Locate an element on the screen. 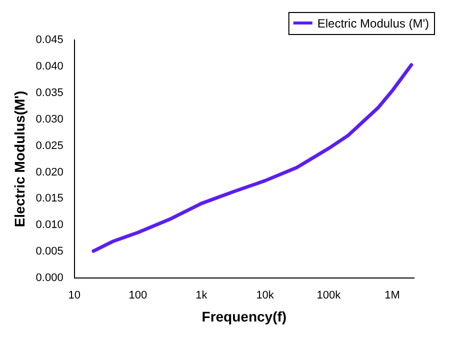 This screenshot has width=474, height=338. y-tick-label: 0.030 is located at coordinates (50, 119).